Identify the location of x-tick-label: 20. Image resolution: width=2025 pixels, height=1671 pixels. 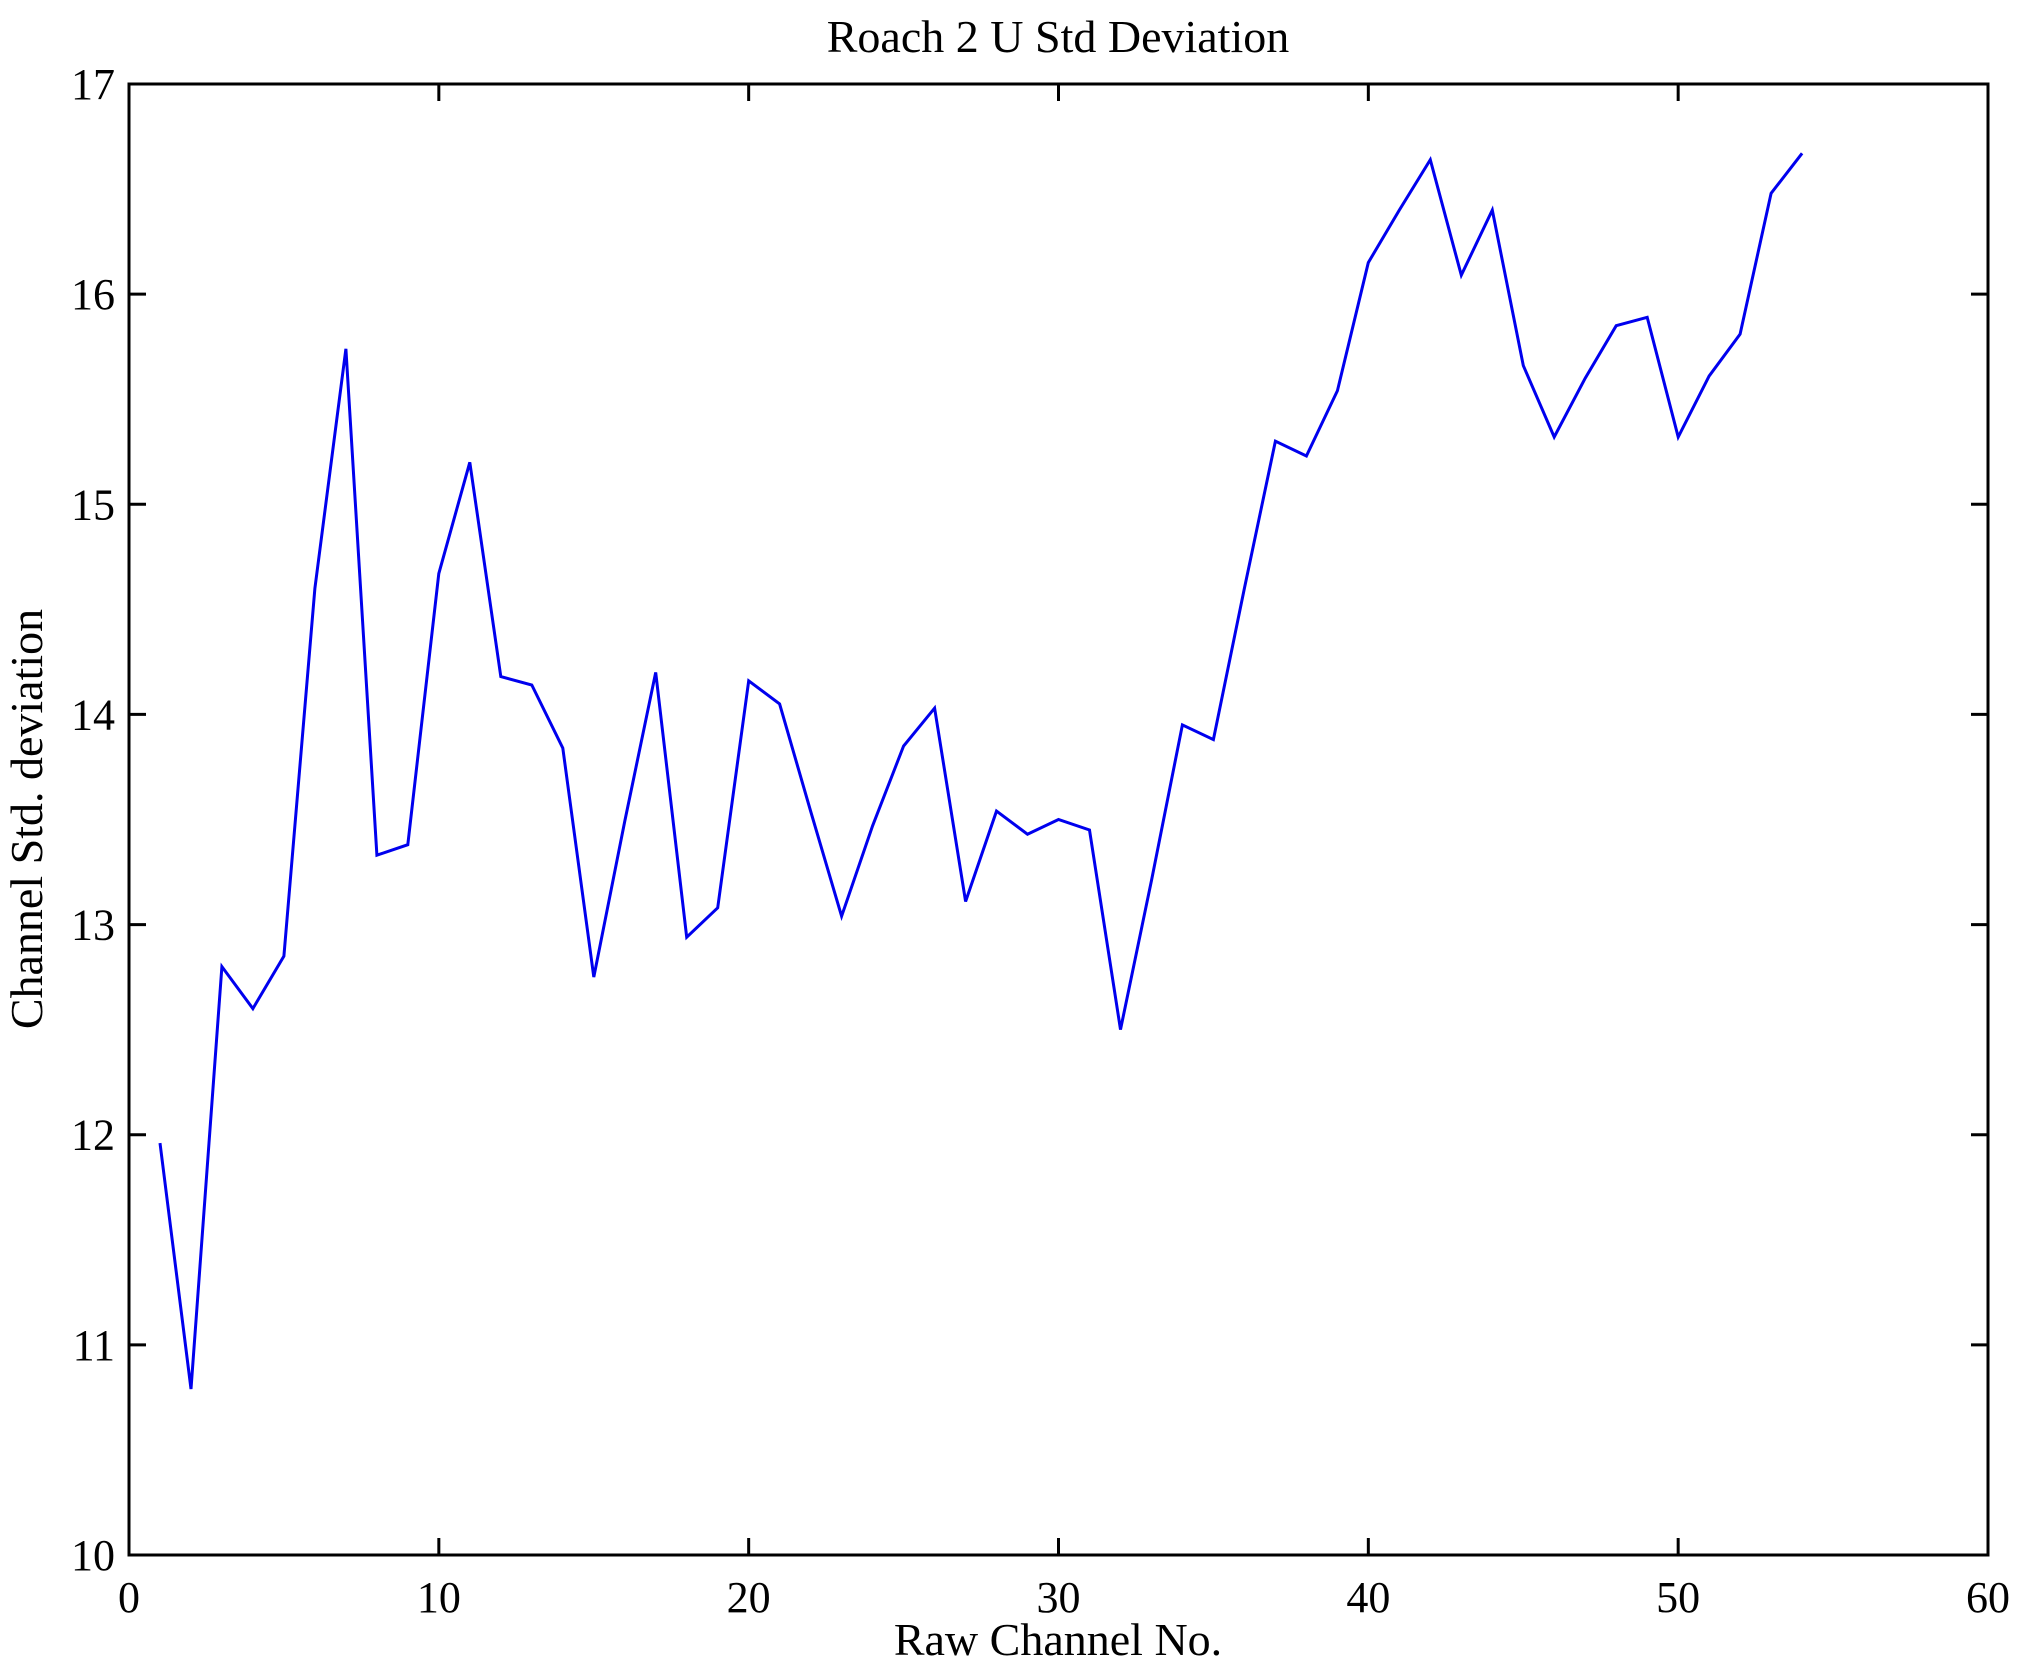
(749, 1597).